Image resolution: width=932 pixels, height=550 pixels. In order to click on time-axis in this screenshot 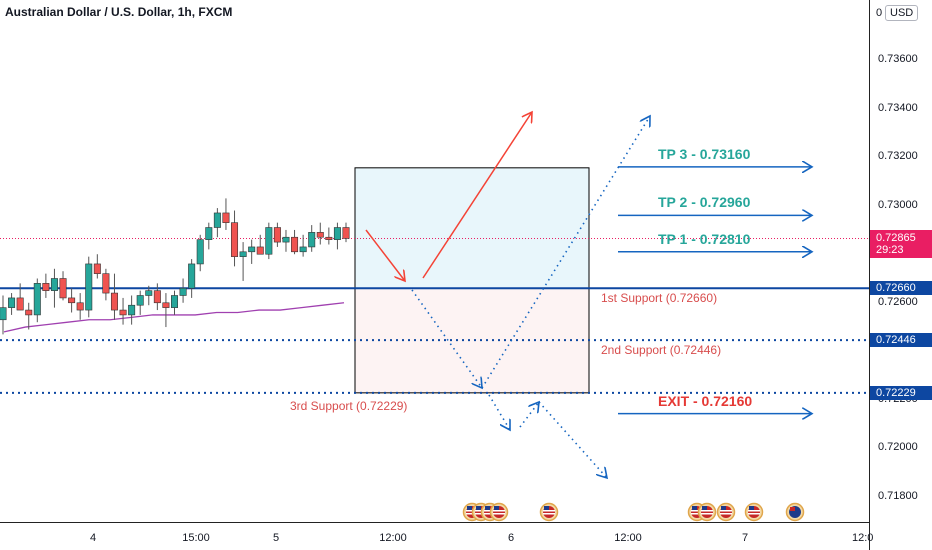, I will do `click(434, 536)`.